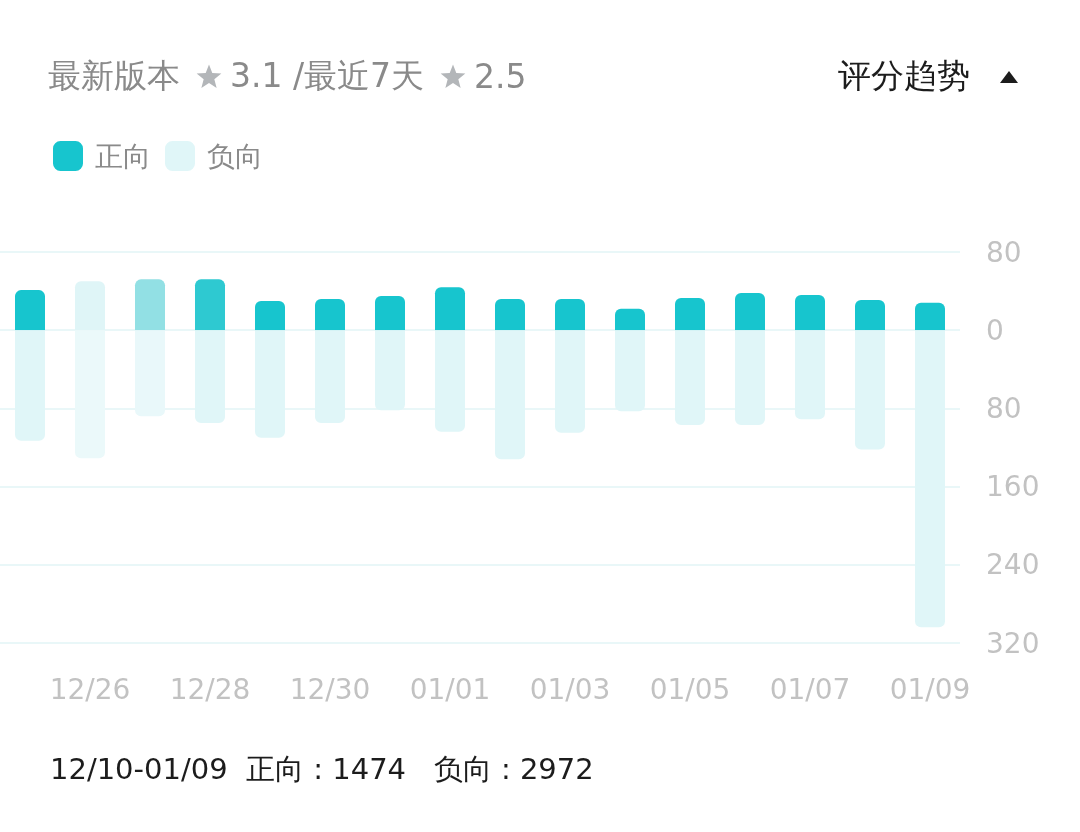  What do you see at coordinates (1013, 565) in the screenshot?
I see `y-tick-label: 240` at bounding box center [1013, 565].